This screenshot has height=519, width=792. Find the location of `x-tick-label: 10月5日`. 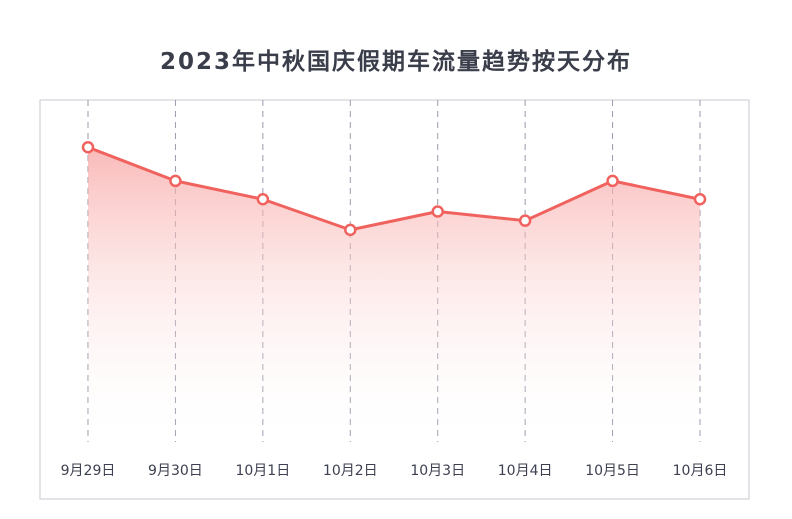

x-tick-label: 10月5日 is located at coordinates (612, 471).